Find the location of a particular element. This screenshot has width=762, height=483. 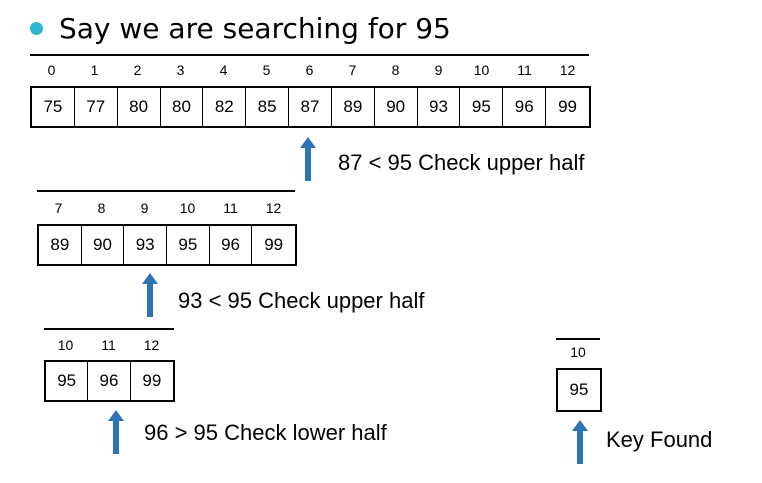

step-0-caption: 87 < 95 Check upper half is located at coordinates (461, 162).